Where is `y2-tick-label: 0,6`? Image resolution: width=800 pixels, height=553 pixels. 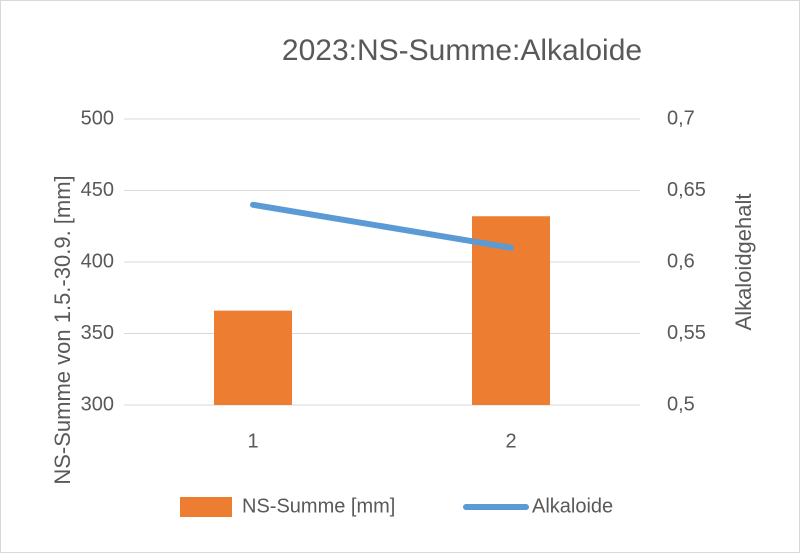
y2-tick-label: 0,6 is located at coordinates (681, 261).